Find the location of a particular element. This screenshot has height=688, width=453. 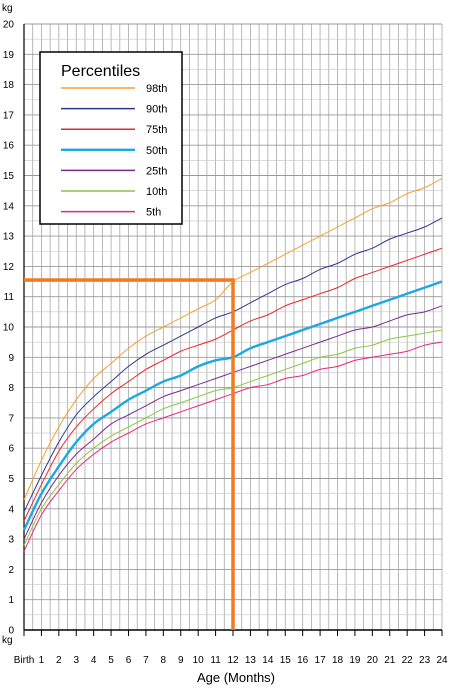

legend-box is located at coordinates (111, 138).